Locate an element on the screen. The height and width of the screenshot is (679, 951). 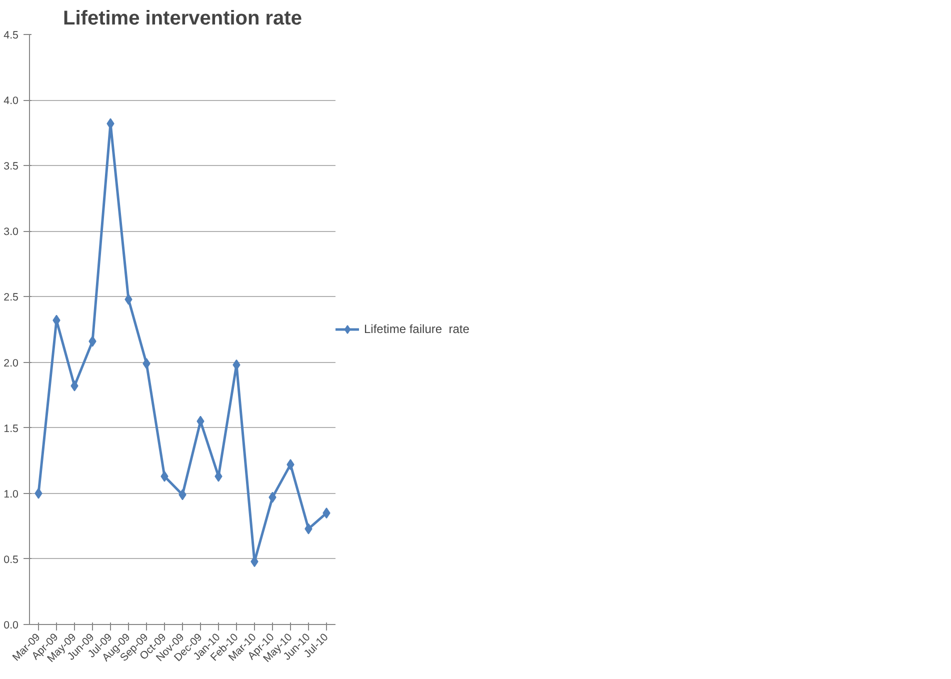
y-tick-label: 4.0 is located at coordinates (11, 101).